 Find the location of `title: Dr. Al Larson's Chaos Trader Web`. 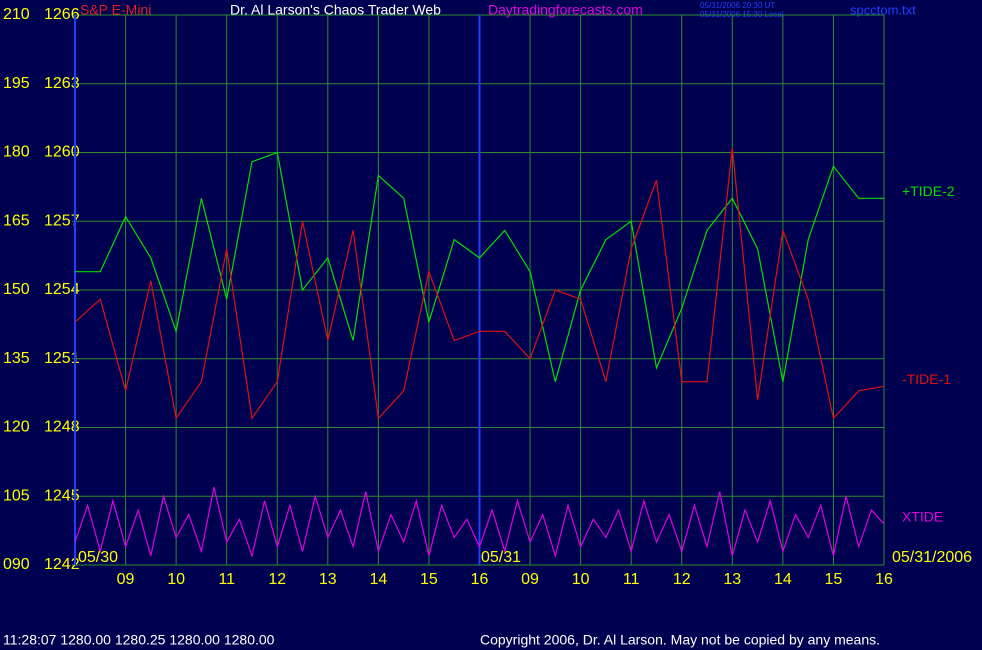

title: Dr. Al Larson's Chaos Trader Web is located at coordinates (335, 10).